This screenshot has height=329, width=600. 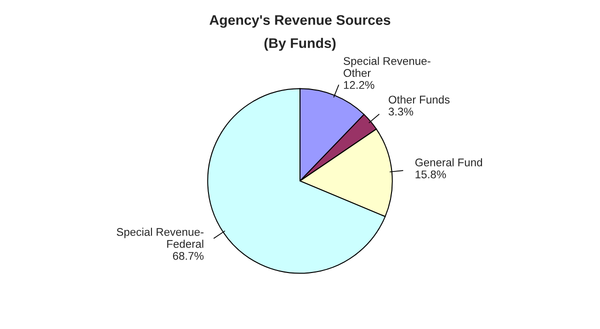 I want to click on slice-label: Other Funds, so click(x=419, y=99).